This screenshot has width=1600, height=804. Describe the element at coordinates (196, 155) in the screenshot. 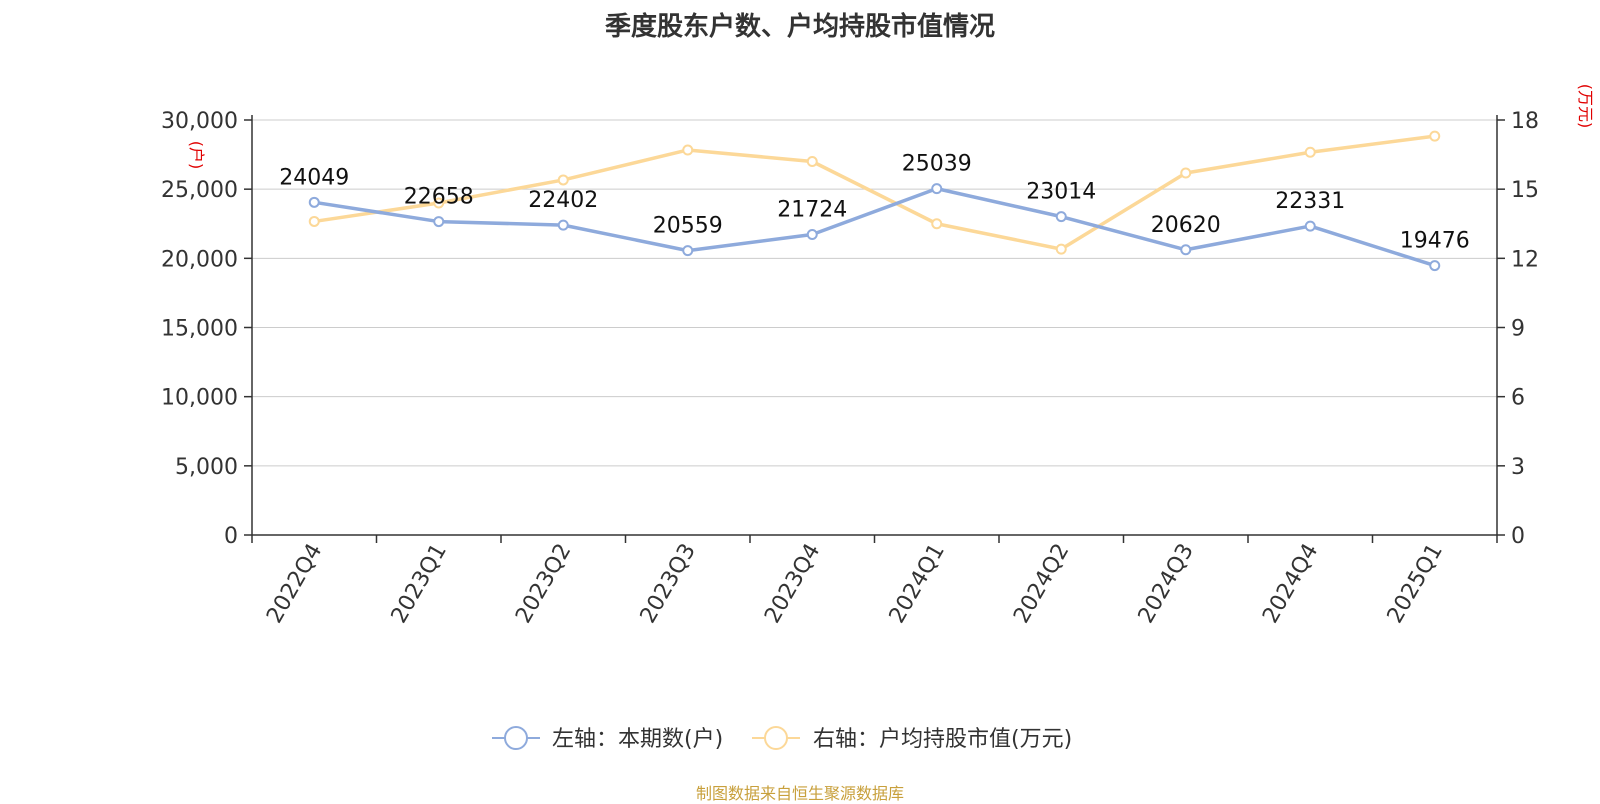

I see `left-axis-unit: (户)` at that location.